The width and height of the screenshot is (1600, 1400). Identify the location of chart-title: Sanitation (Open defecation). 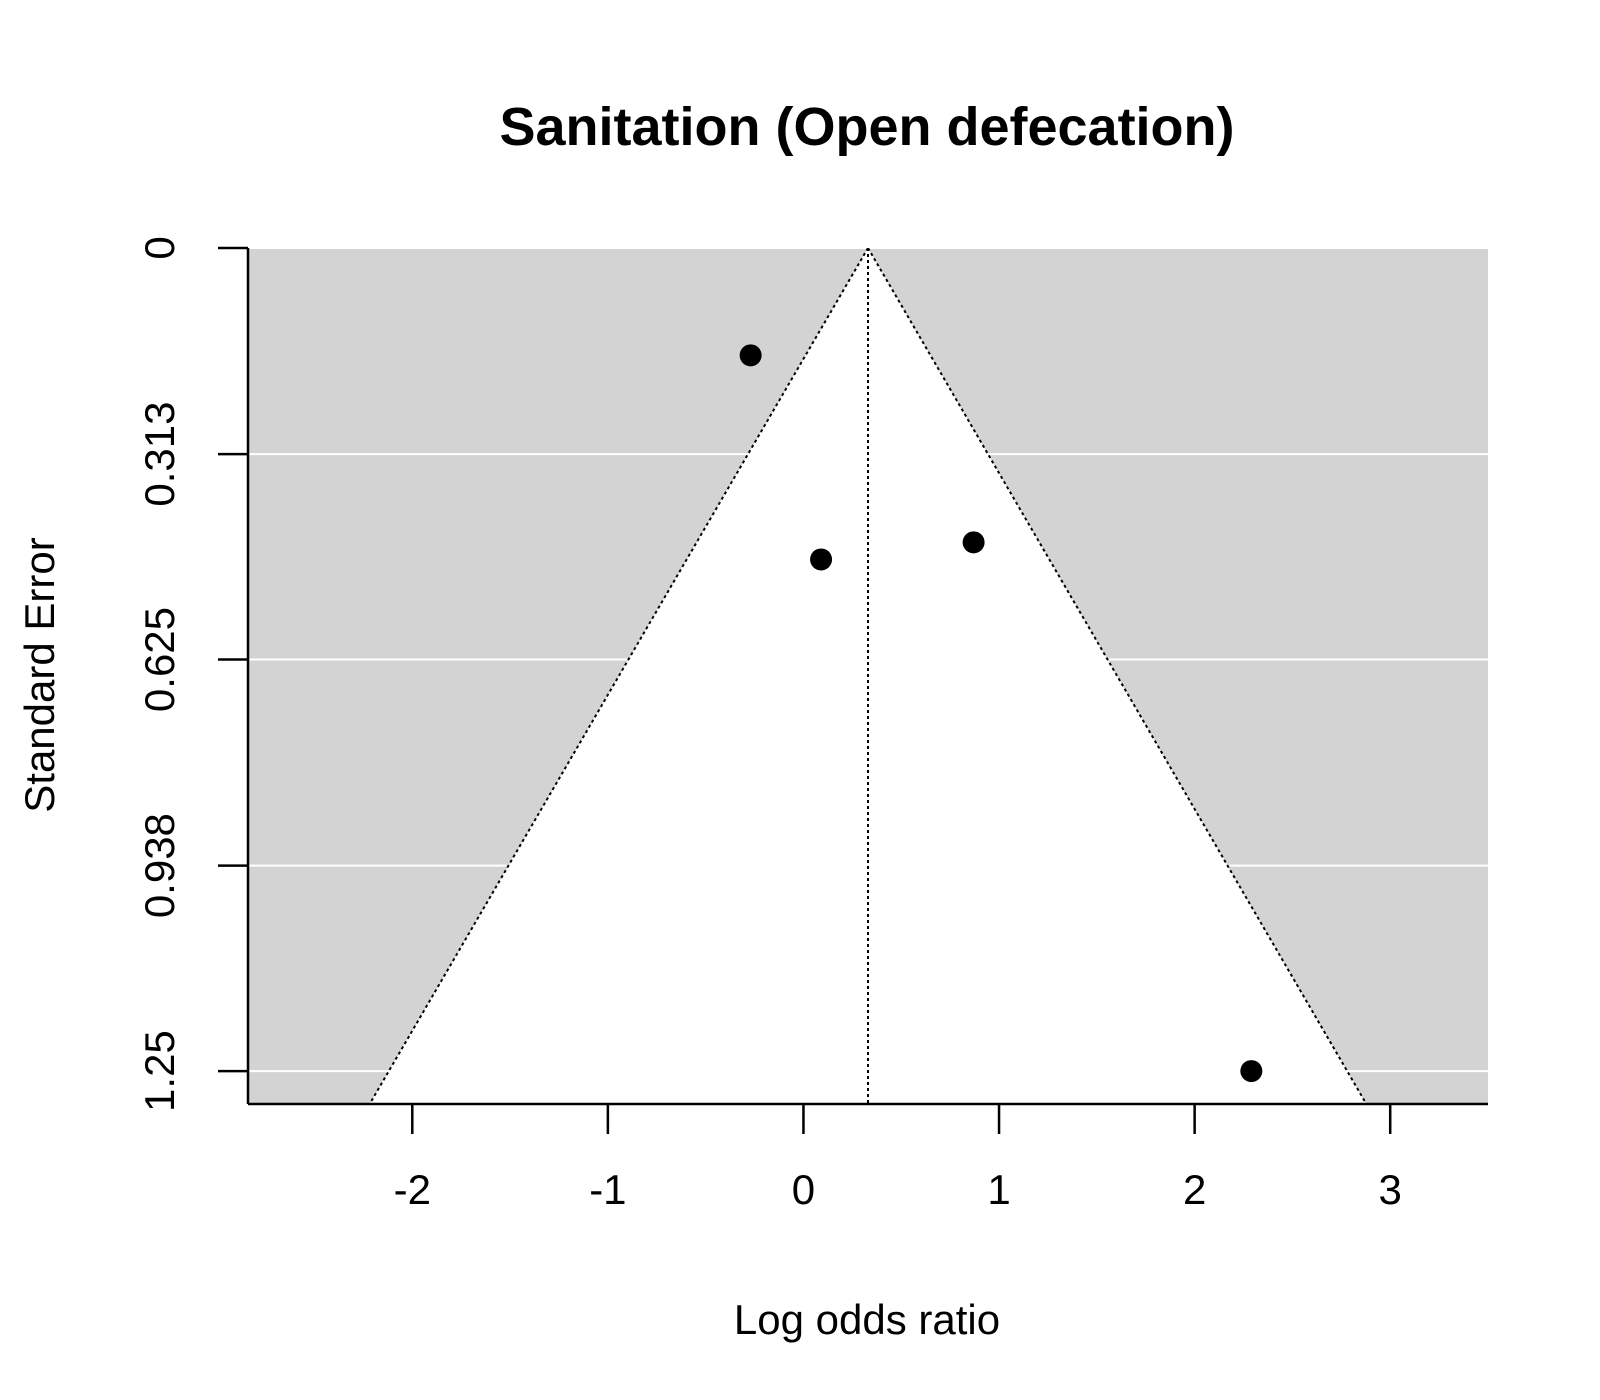
(866, 127).